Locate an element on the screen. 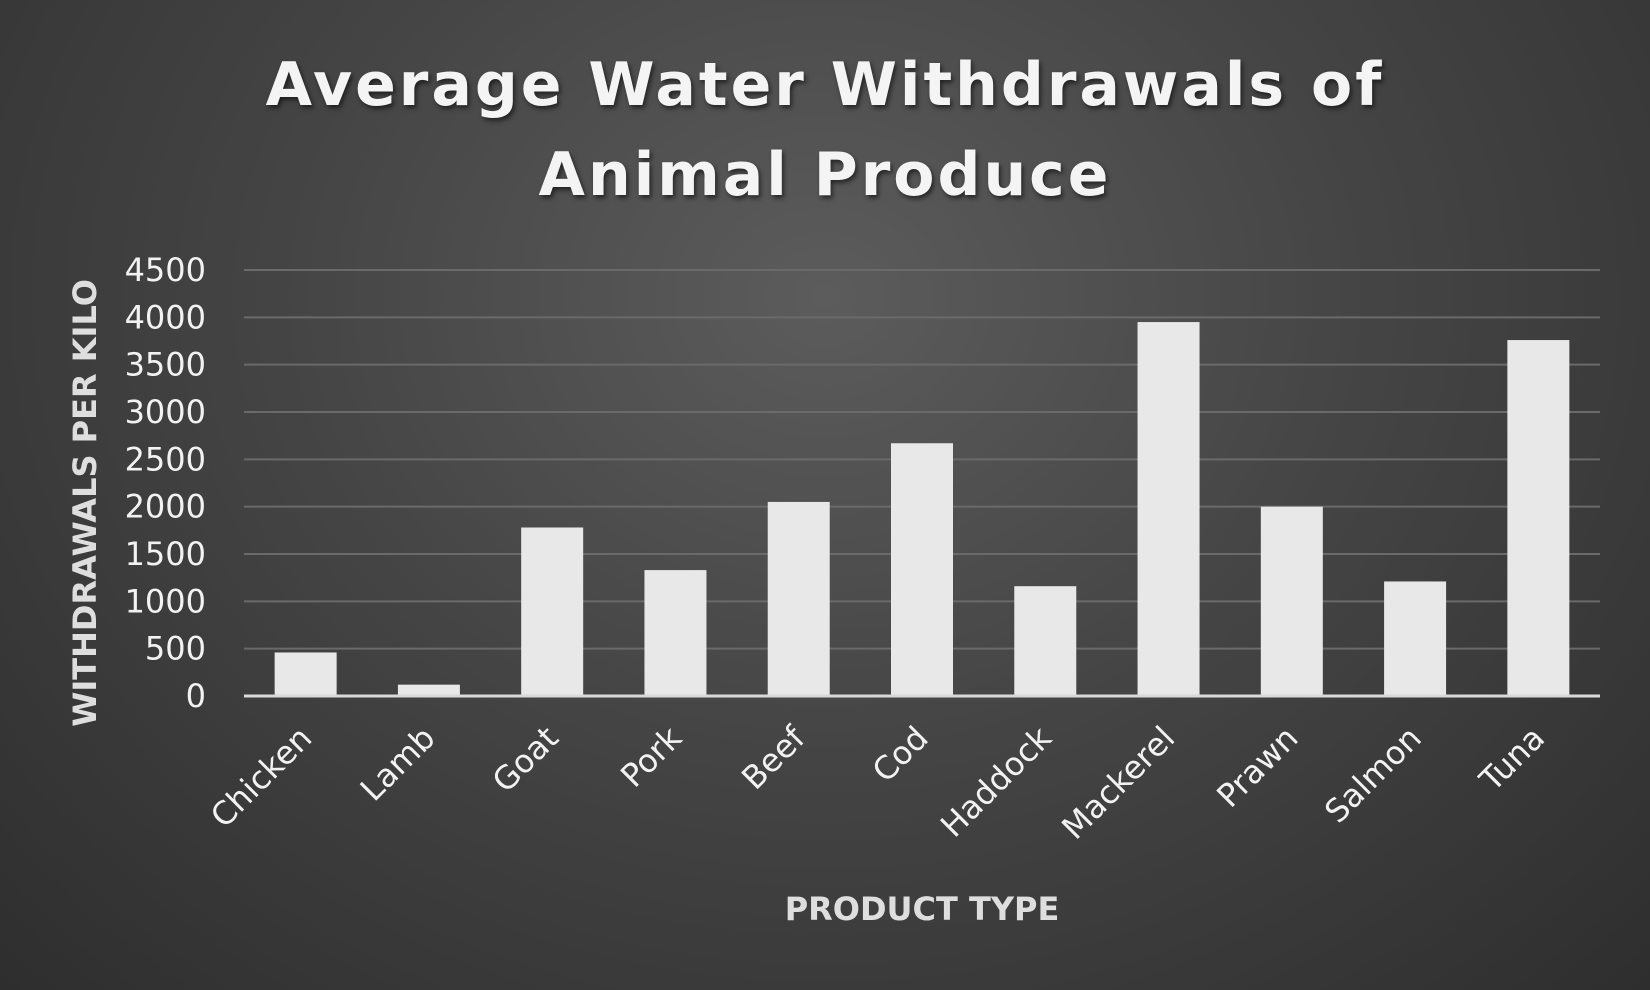 Image resolution: width=1650 pixels, height=990 pixels. bar-chicken is located at coordinates (305, 674).